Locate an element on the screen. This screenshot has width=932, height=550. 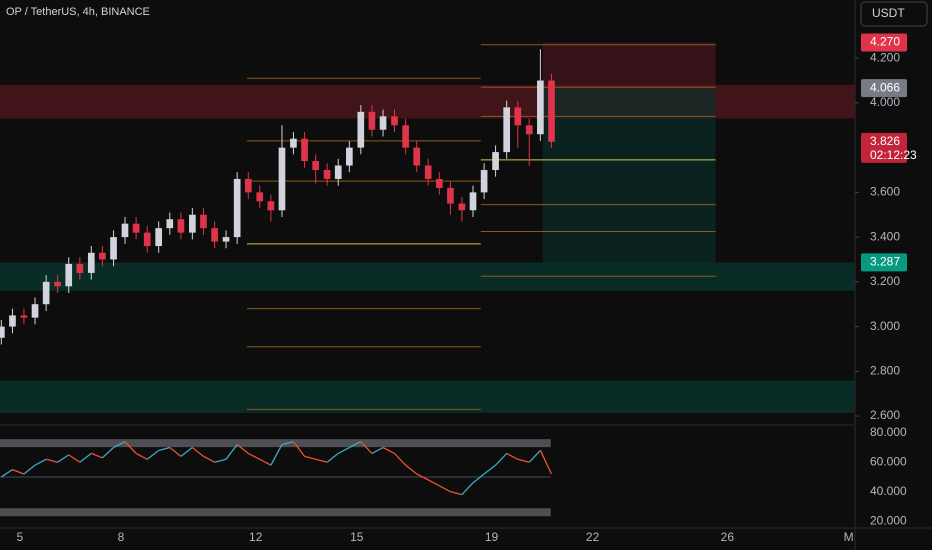
y-tick-label: 3.200 is located at coordinates (885, 281).